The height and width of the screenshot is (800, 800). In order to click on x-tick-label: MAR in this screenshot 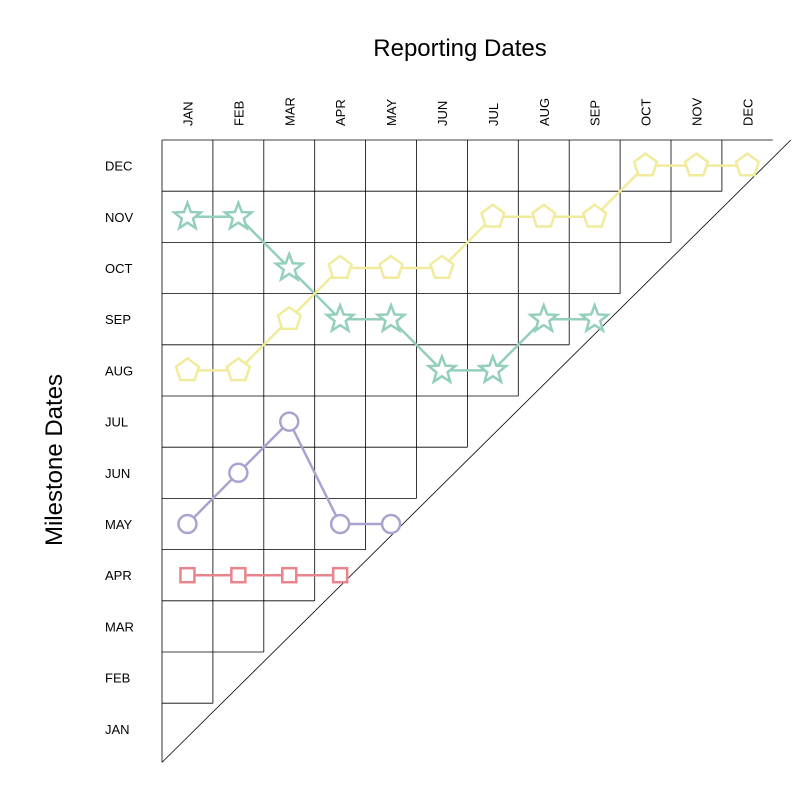, I will do `click(289, 111)`.